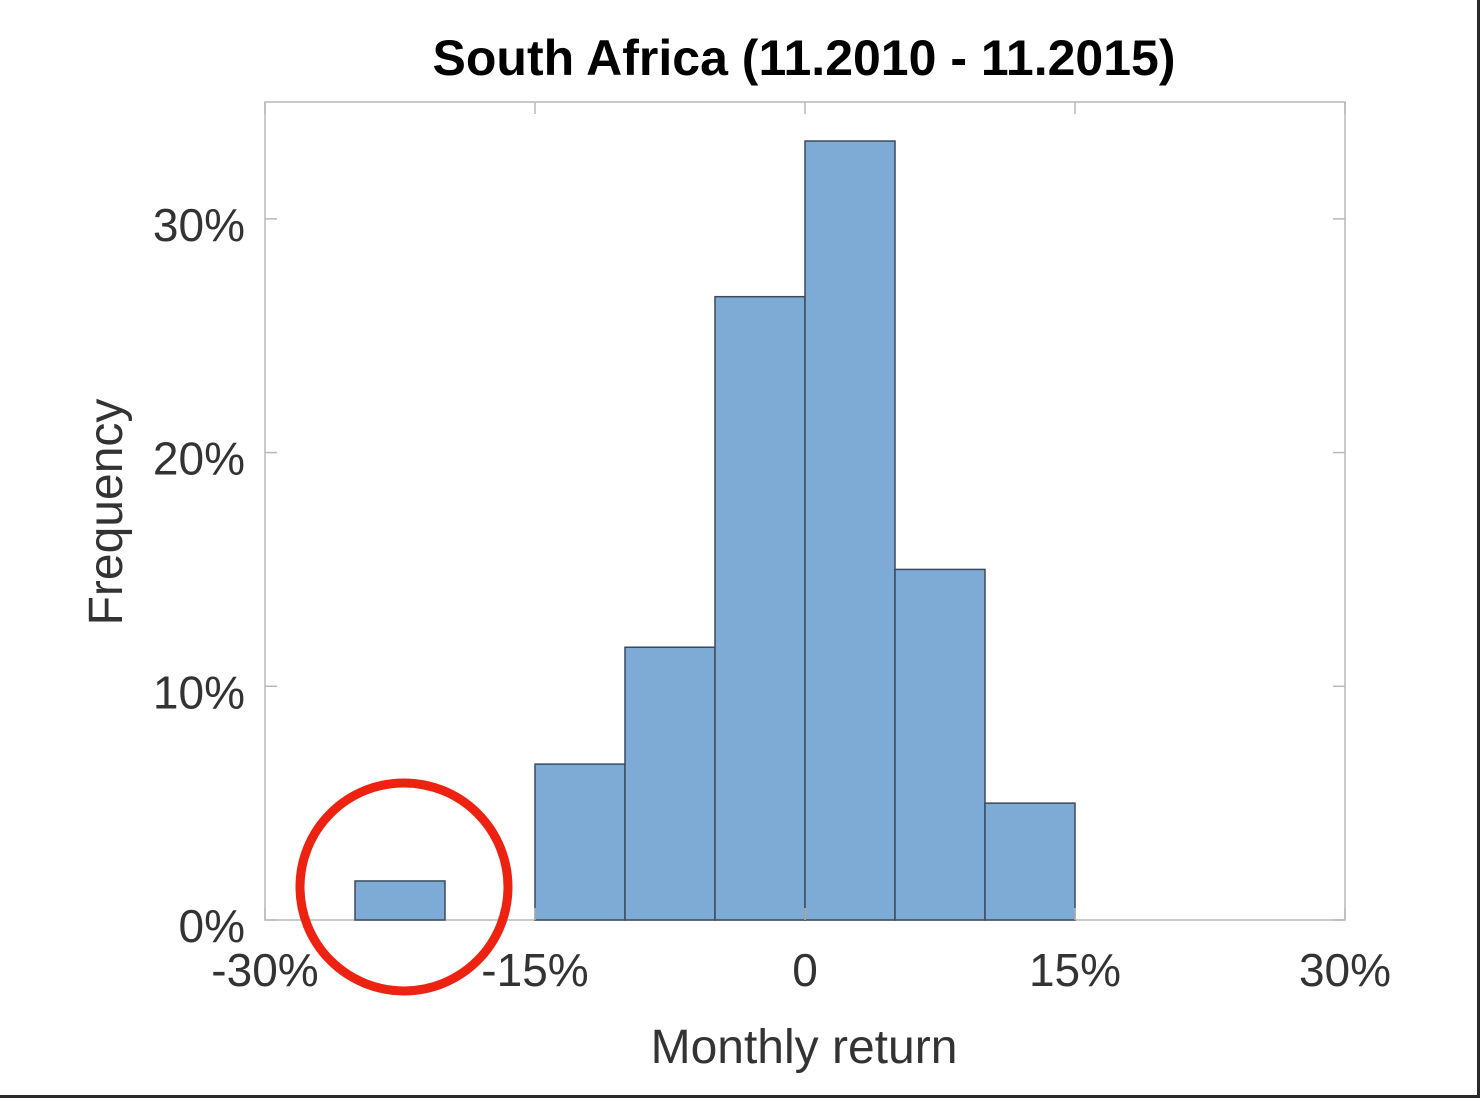  What do you see at coordinates (534, 970) in the screenshot?
I see `x-tick-label: -15%` at bounding box center [534, 970].